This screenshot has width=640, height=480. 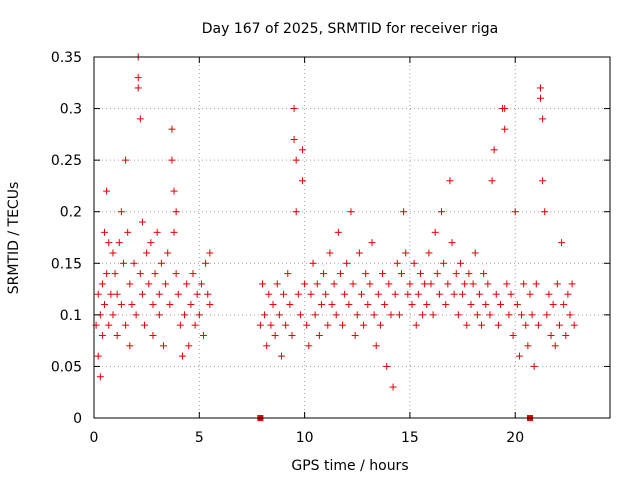 What do you see at coordinates (199, 438) in the screenshot?
I see `x-tick-label: 5` at bounding box center [199, 438].